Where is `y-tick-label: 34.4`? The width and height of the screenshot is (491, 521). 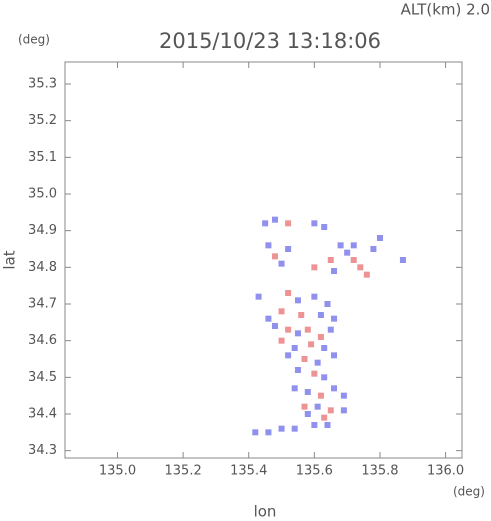 y-tick-label: 34.4 is located at coordinates (42, 414).